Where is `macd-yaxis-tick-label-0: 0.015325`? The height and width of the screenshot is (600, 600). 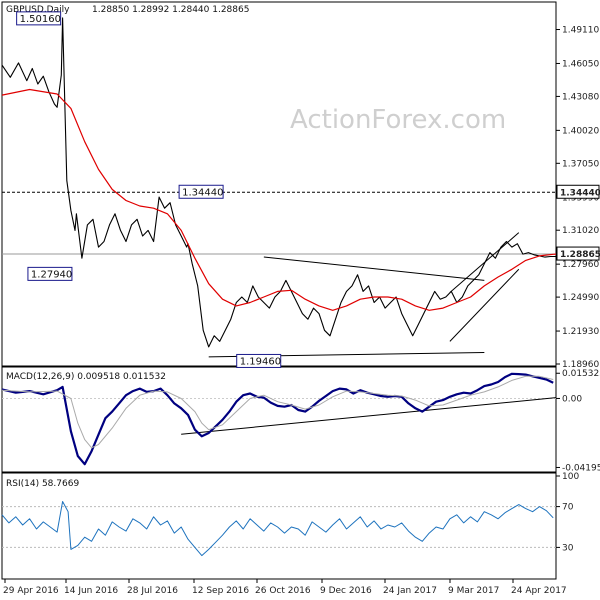 macd-yaxis-tick-label-0: 0.015325 is located at coordinates (581, 374).